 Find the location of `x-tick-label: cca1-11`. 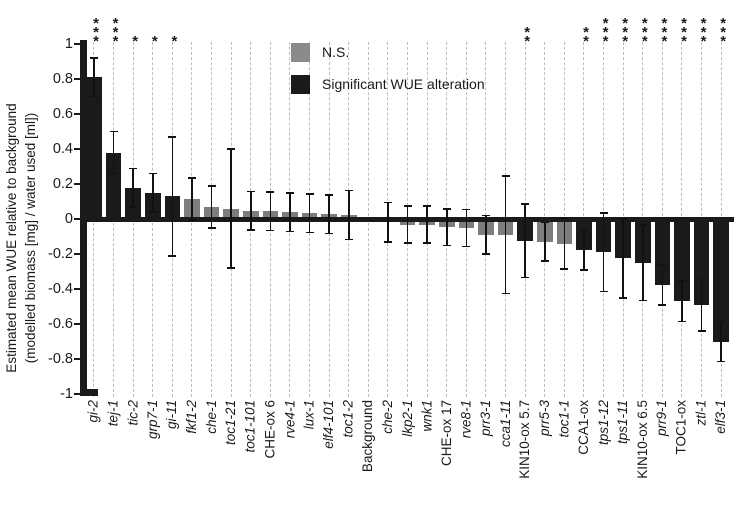

x-tick-label: cca1-11 is located at coordinates (505, 424).